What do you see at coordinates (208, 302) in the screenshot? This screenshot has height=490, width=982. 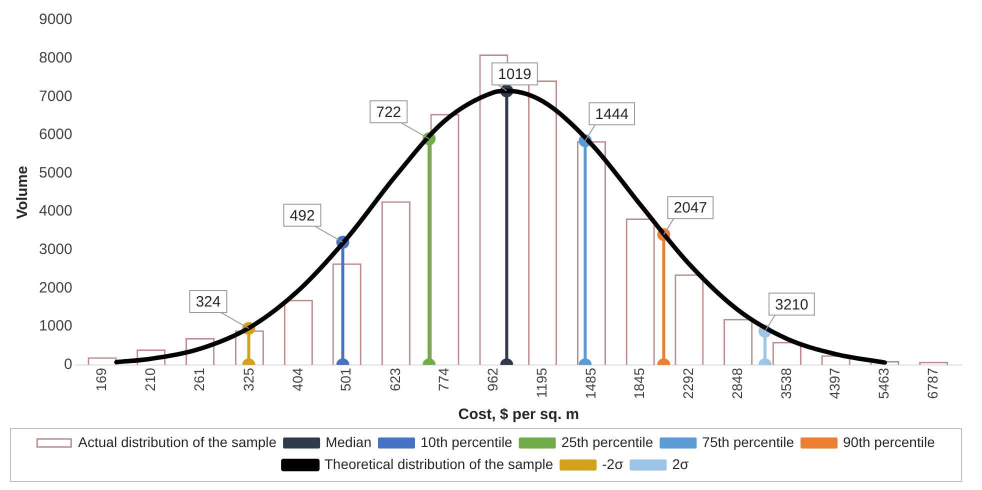 I see `annotation: 324` at bounding box center [208, 302].